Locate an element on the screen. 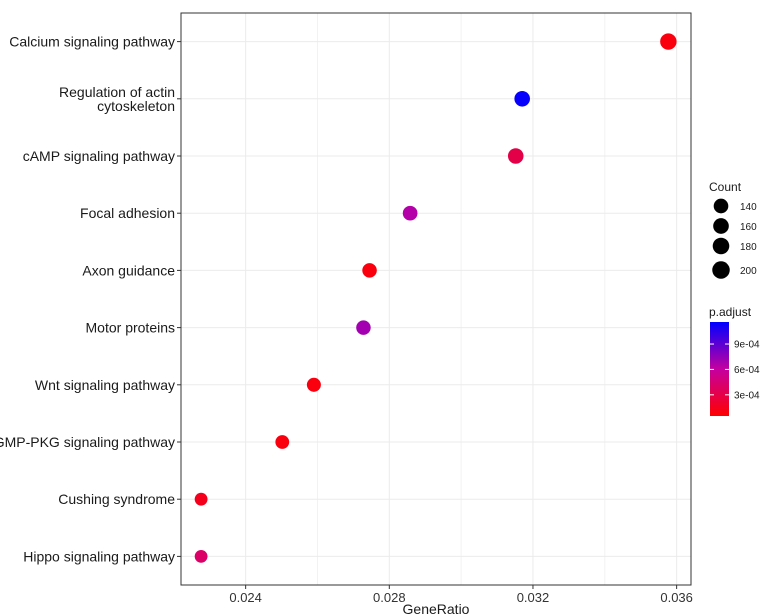 The height and width of the screenshot is (614, 770). colorbar-label: 3e-04 is located at coordinates (747, 395).